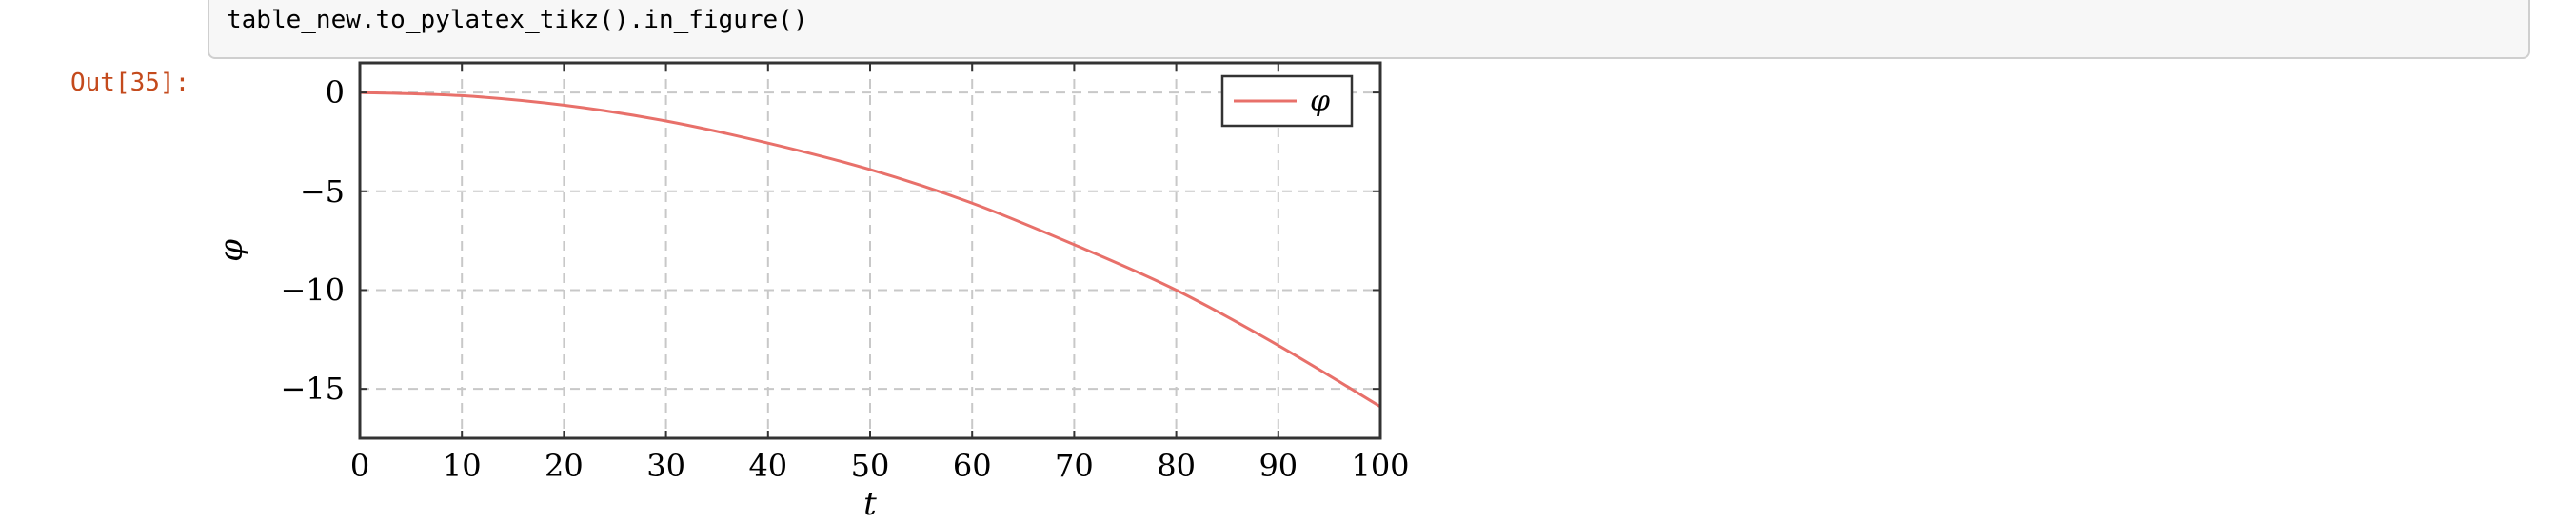 This screenshot has width=2576, height=524. Describe the element at coordinates (1176, 466) in the screenshot. I see `x-tick-label: 80` at that location.